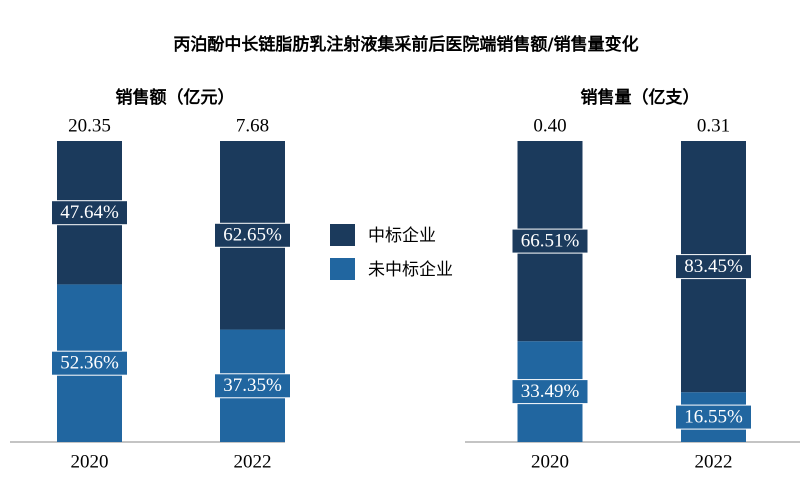 This screenshot has width=812, height=483. I want to click on value-label: 52.36%, so click(89, 363).